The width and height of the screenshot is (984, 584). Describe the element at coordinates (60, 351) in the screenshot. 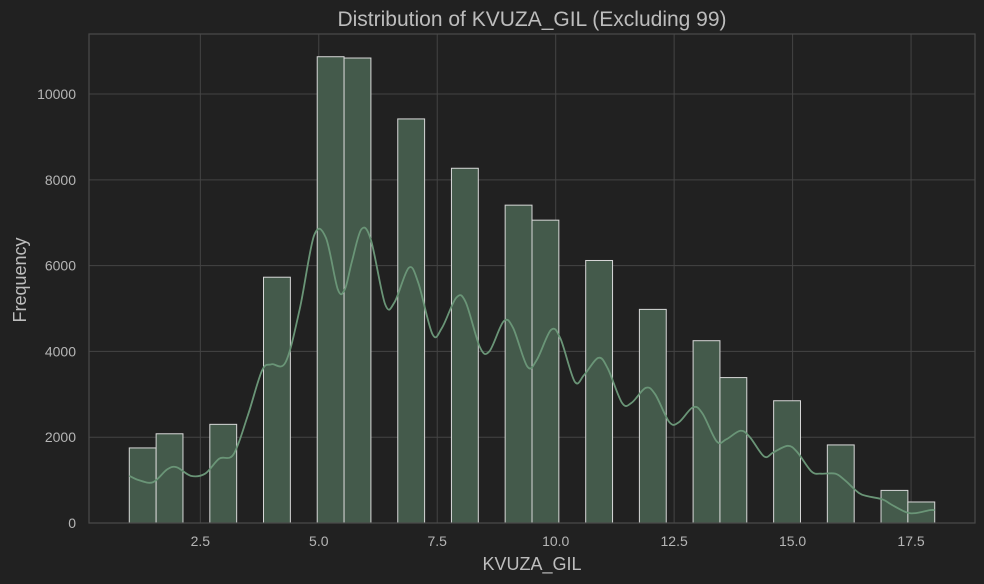

I see `y-tick-label: 4000` at that location.